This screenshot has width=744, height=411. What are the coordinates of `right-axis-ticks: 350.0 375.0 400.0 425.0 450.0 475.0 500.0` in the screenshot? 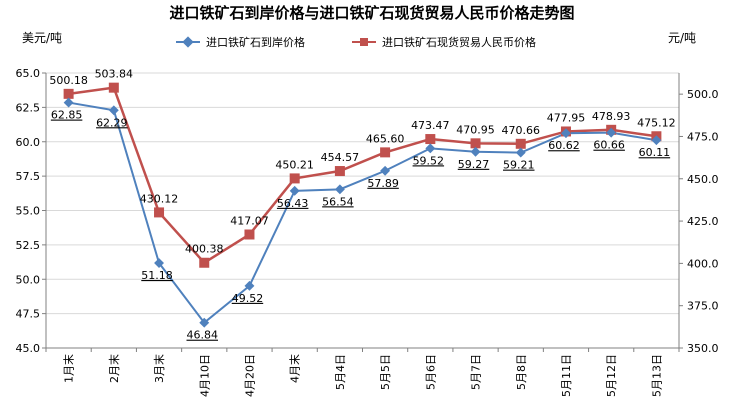 It's located at (699, 221).